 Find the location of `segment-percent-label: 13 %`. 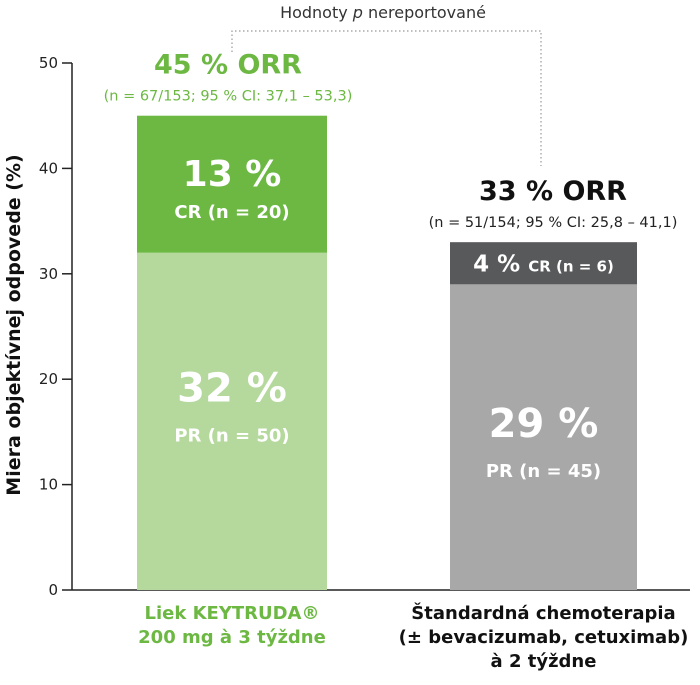

segment-percent-label: 13 % is located at coordinates (232, 174).